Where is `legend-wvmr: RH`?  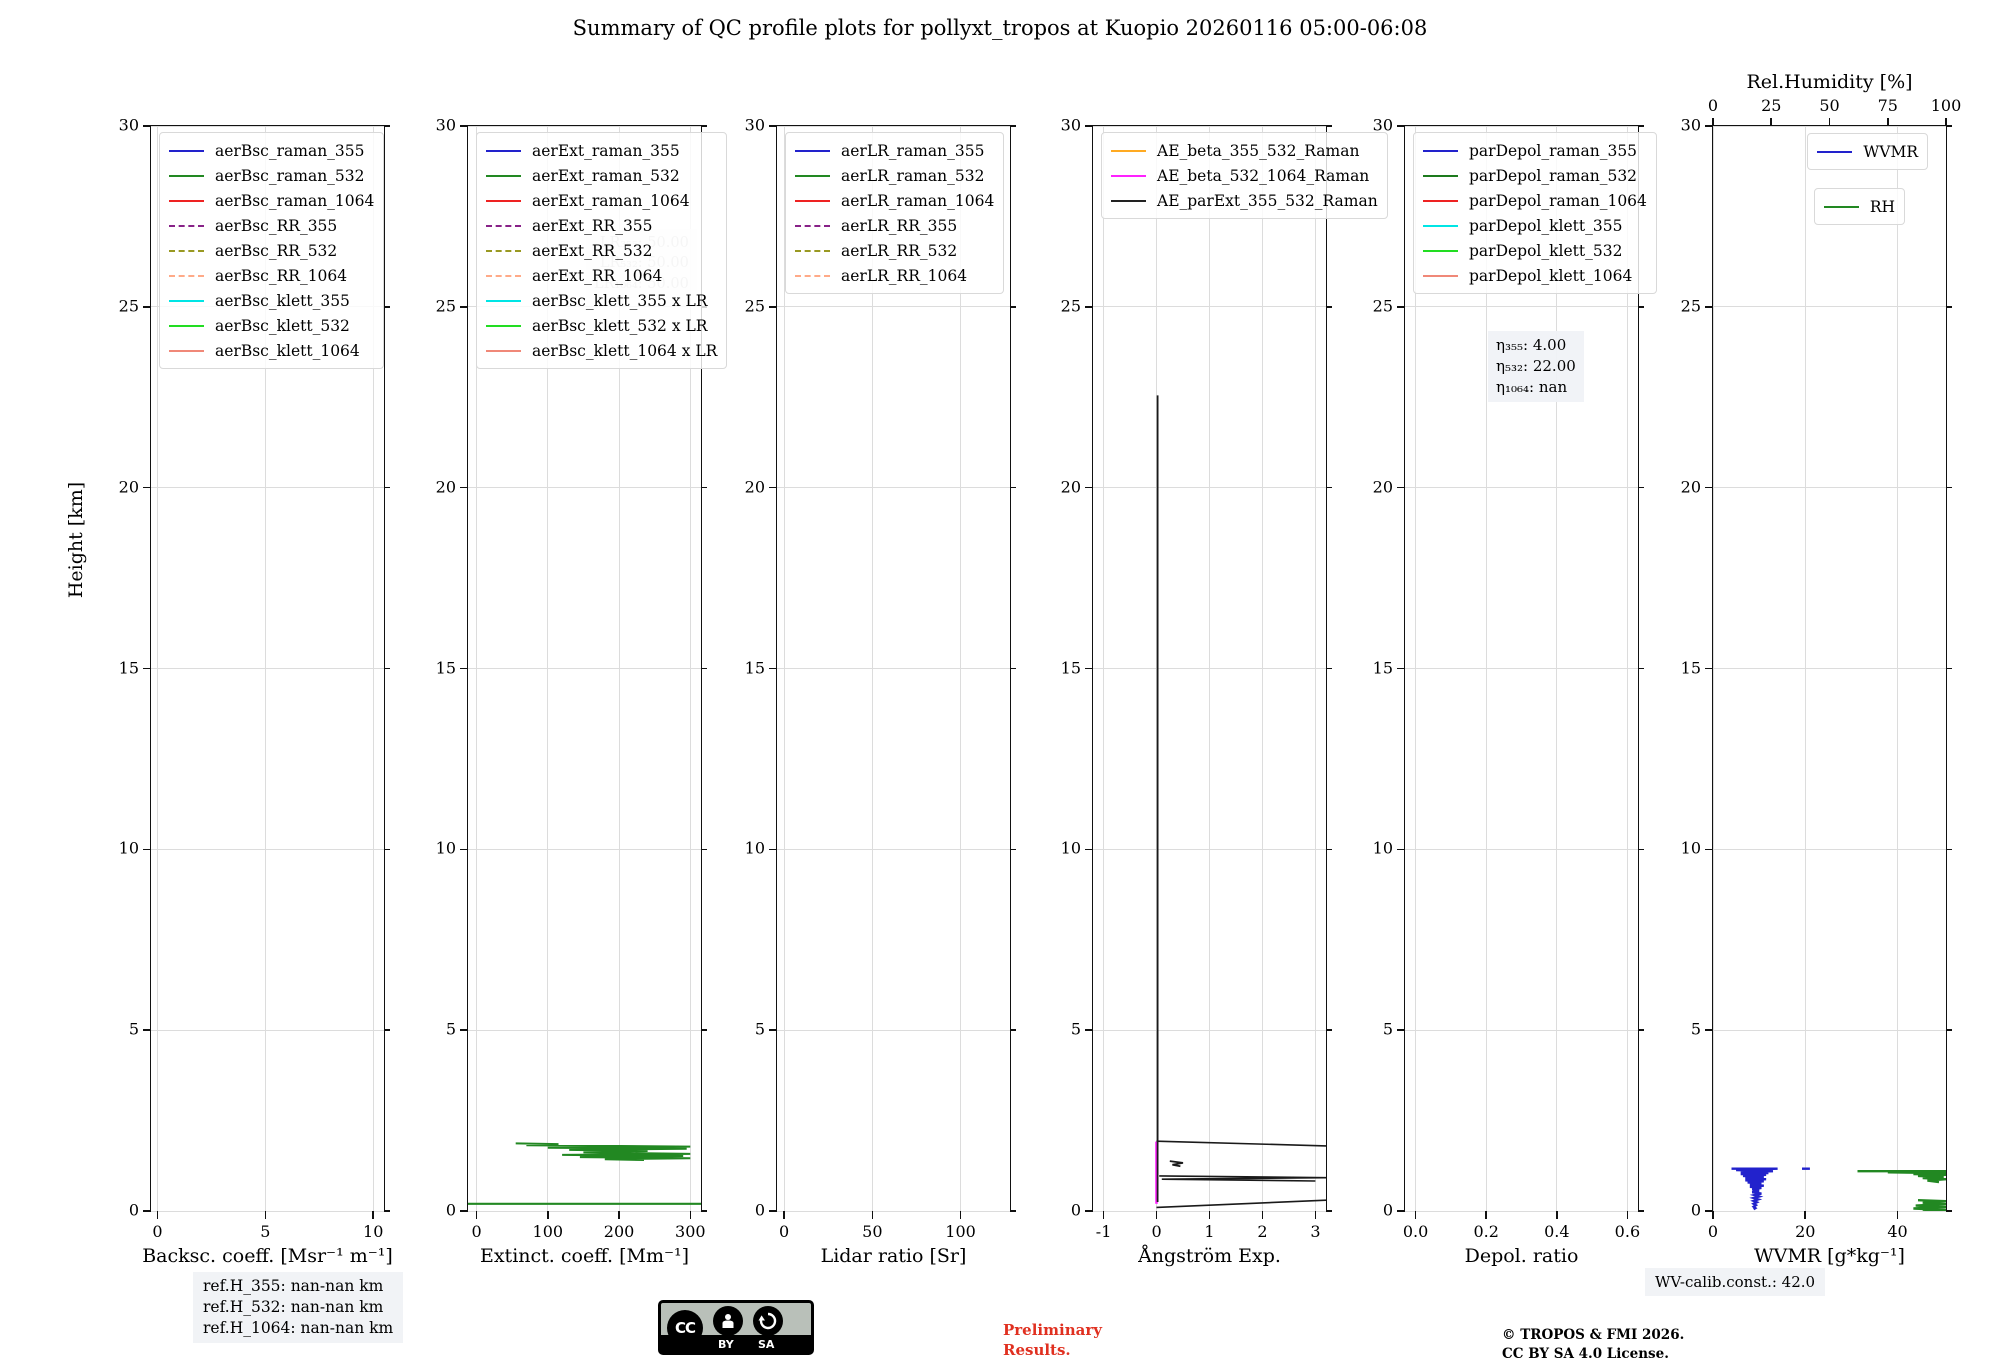
legend-wvmr: RH is located at coordinates (1859, 206).